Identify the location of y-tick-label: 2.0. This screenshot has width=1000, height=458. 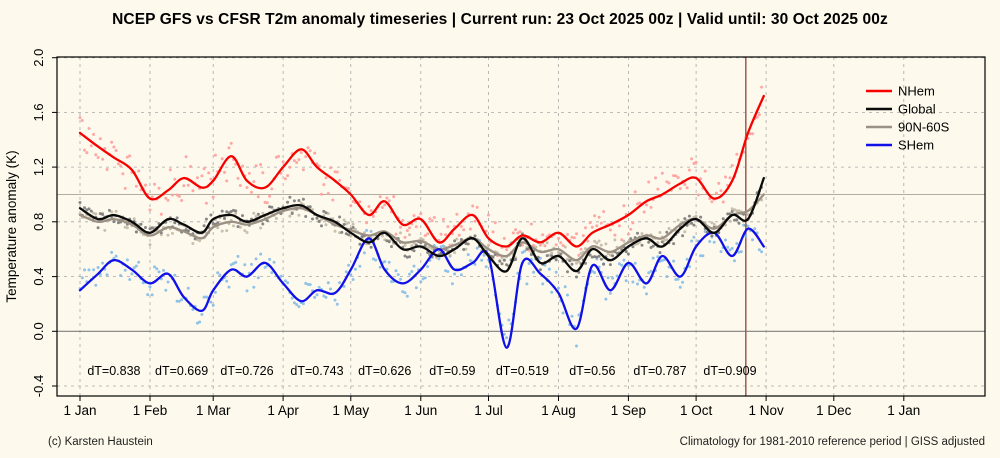
(38, 58).